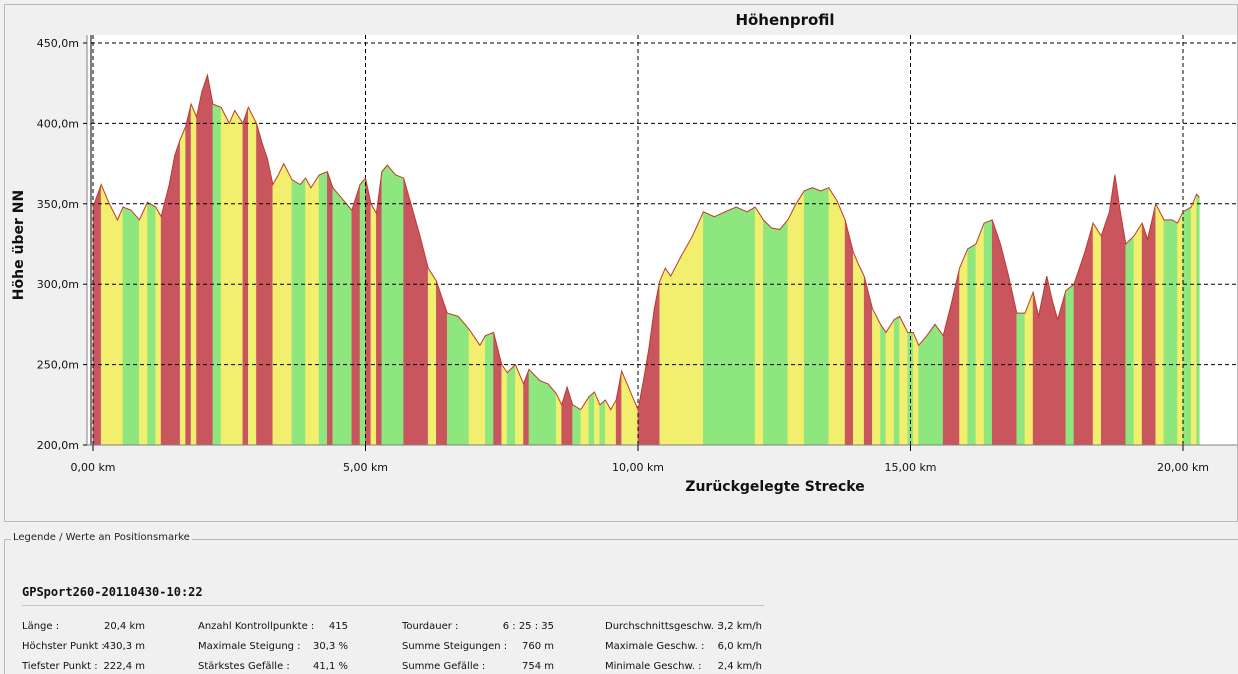  I want to click on y-tick-label: 350,0m, so click(58, 204).